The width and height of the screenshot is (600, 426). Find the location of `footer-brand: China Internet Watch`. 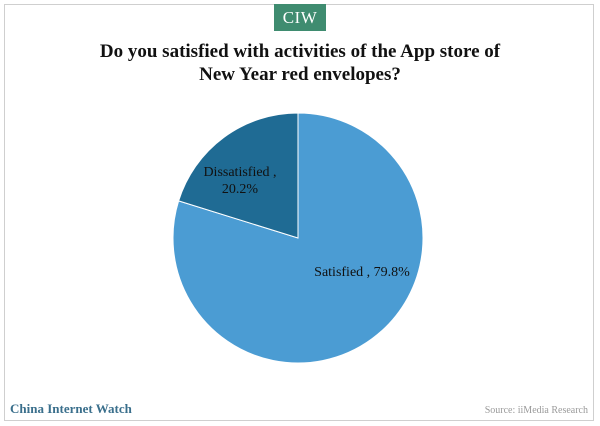

footer-brand: China Internet Watch is located at coordinates (71, 408).